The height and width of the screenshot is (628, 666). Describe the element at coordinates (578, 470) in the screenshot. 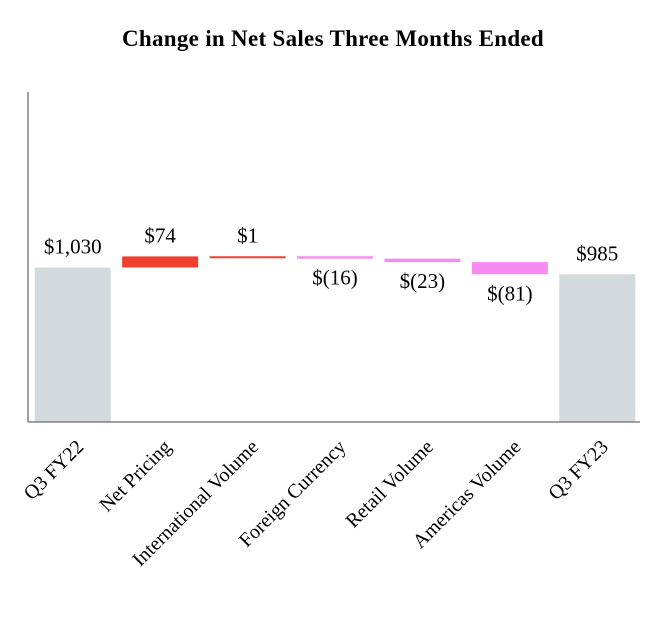

I see `x-tick-label-q3-fy23: Q3 FY23` at that location.